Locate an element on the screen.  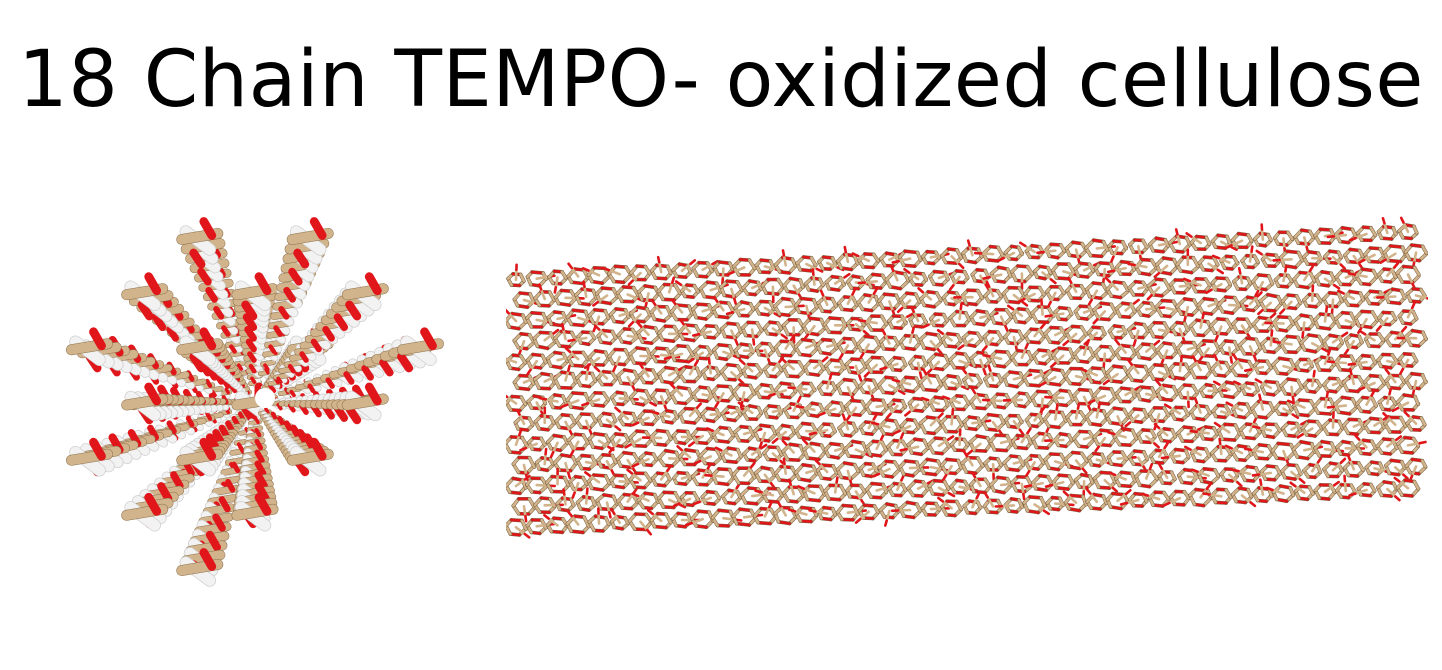
slide-title: 18 Chain TEMPO- oxidized cellulose is located at coordinates (721, 80).